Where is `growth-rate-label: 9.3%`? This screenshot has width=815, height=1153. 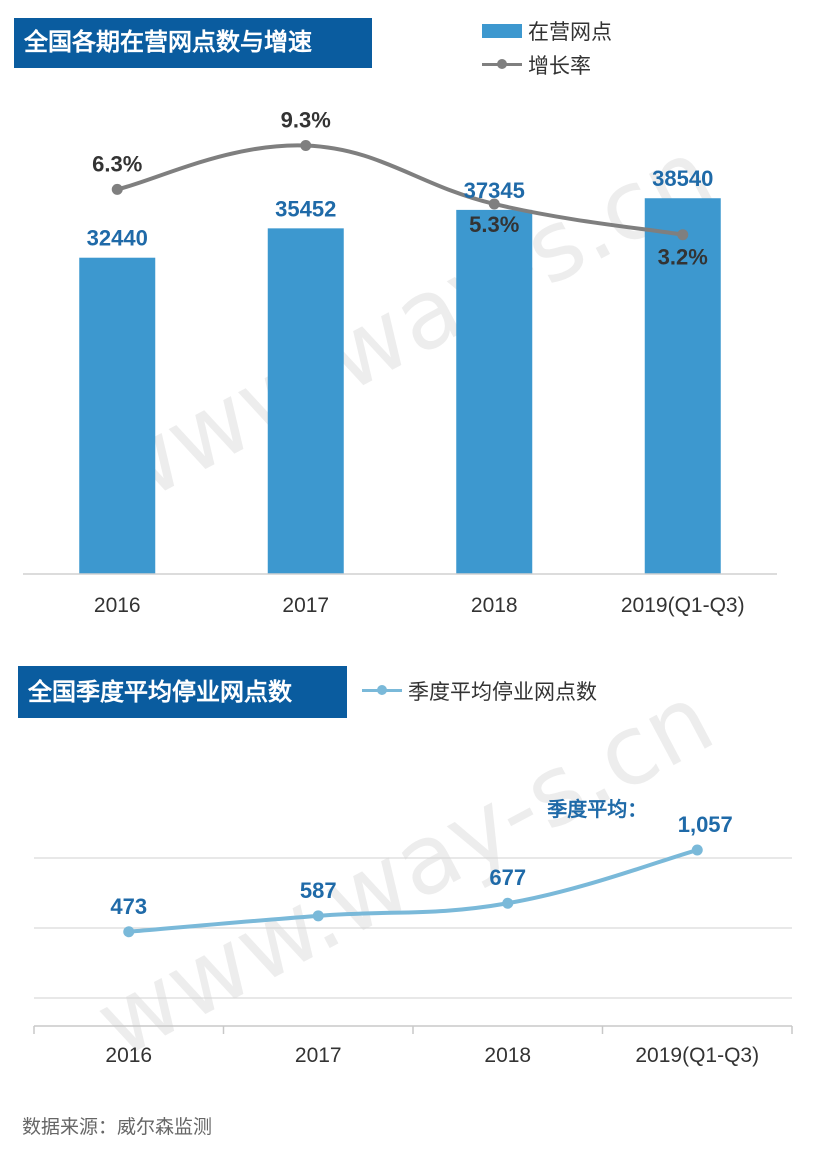
growth-rate-label: 9.3% is located at coordinates (306, 119).